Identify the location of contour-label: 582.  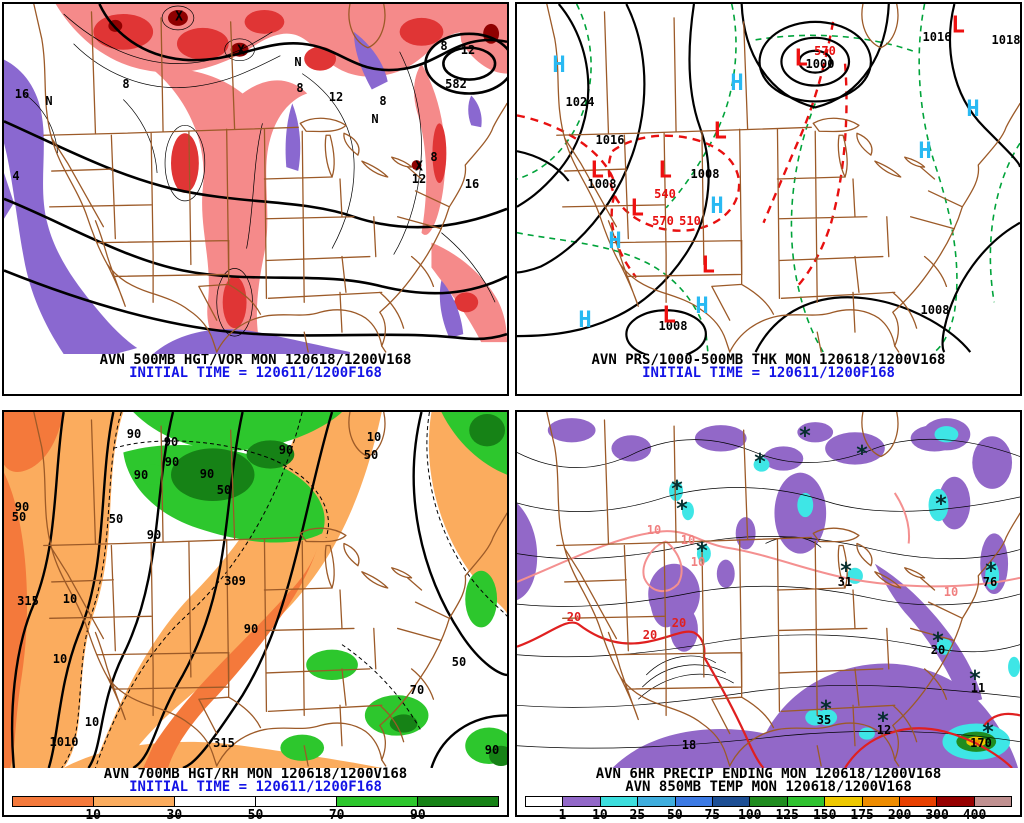
(456, 84).